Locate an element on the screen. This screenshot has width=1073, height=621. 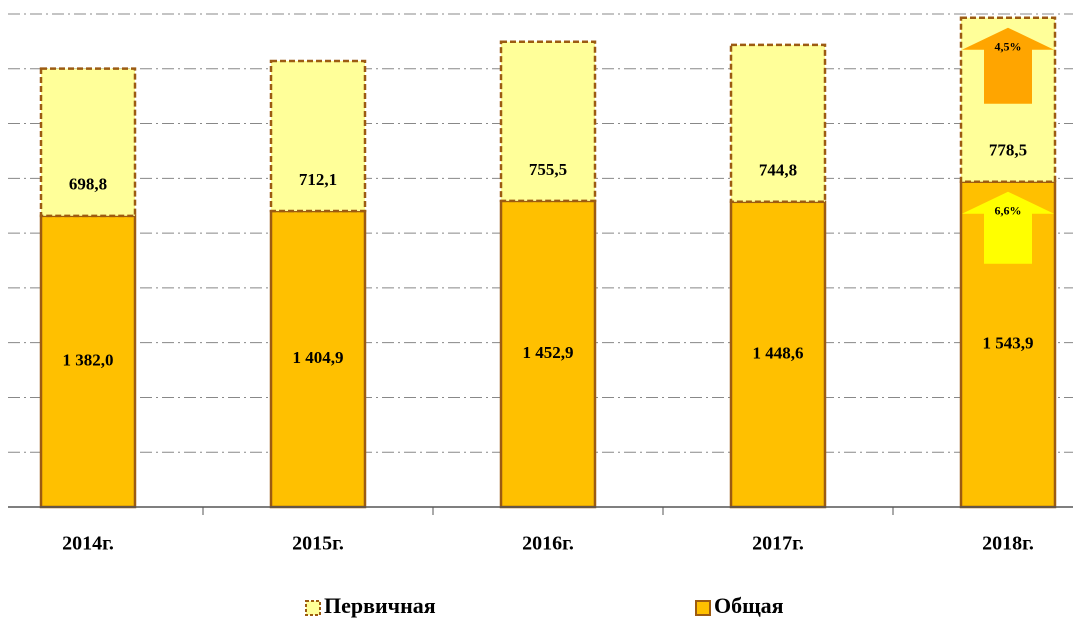
x-tick-label: 2014г. is located at coordinates (88, 544).